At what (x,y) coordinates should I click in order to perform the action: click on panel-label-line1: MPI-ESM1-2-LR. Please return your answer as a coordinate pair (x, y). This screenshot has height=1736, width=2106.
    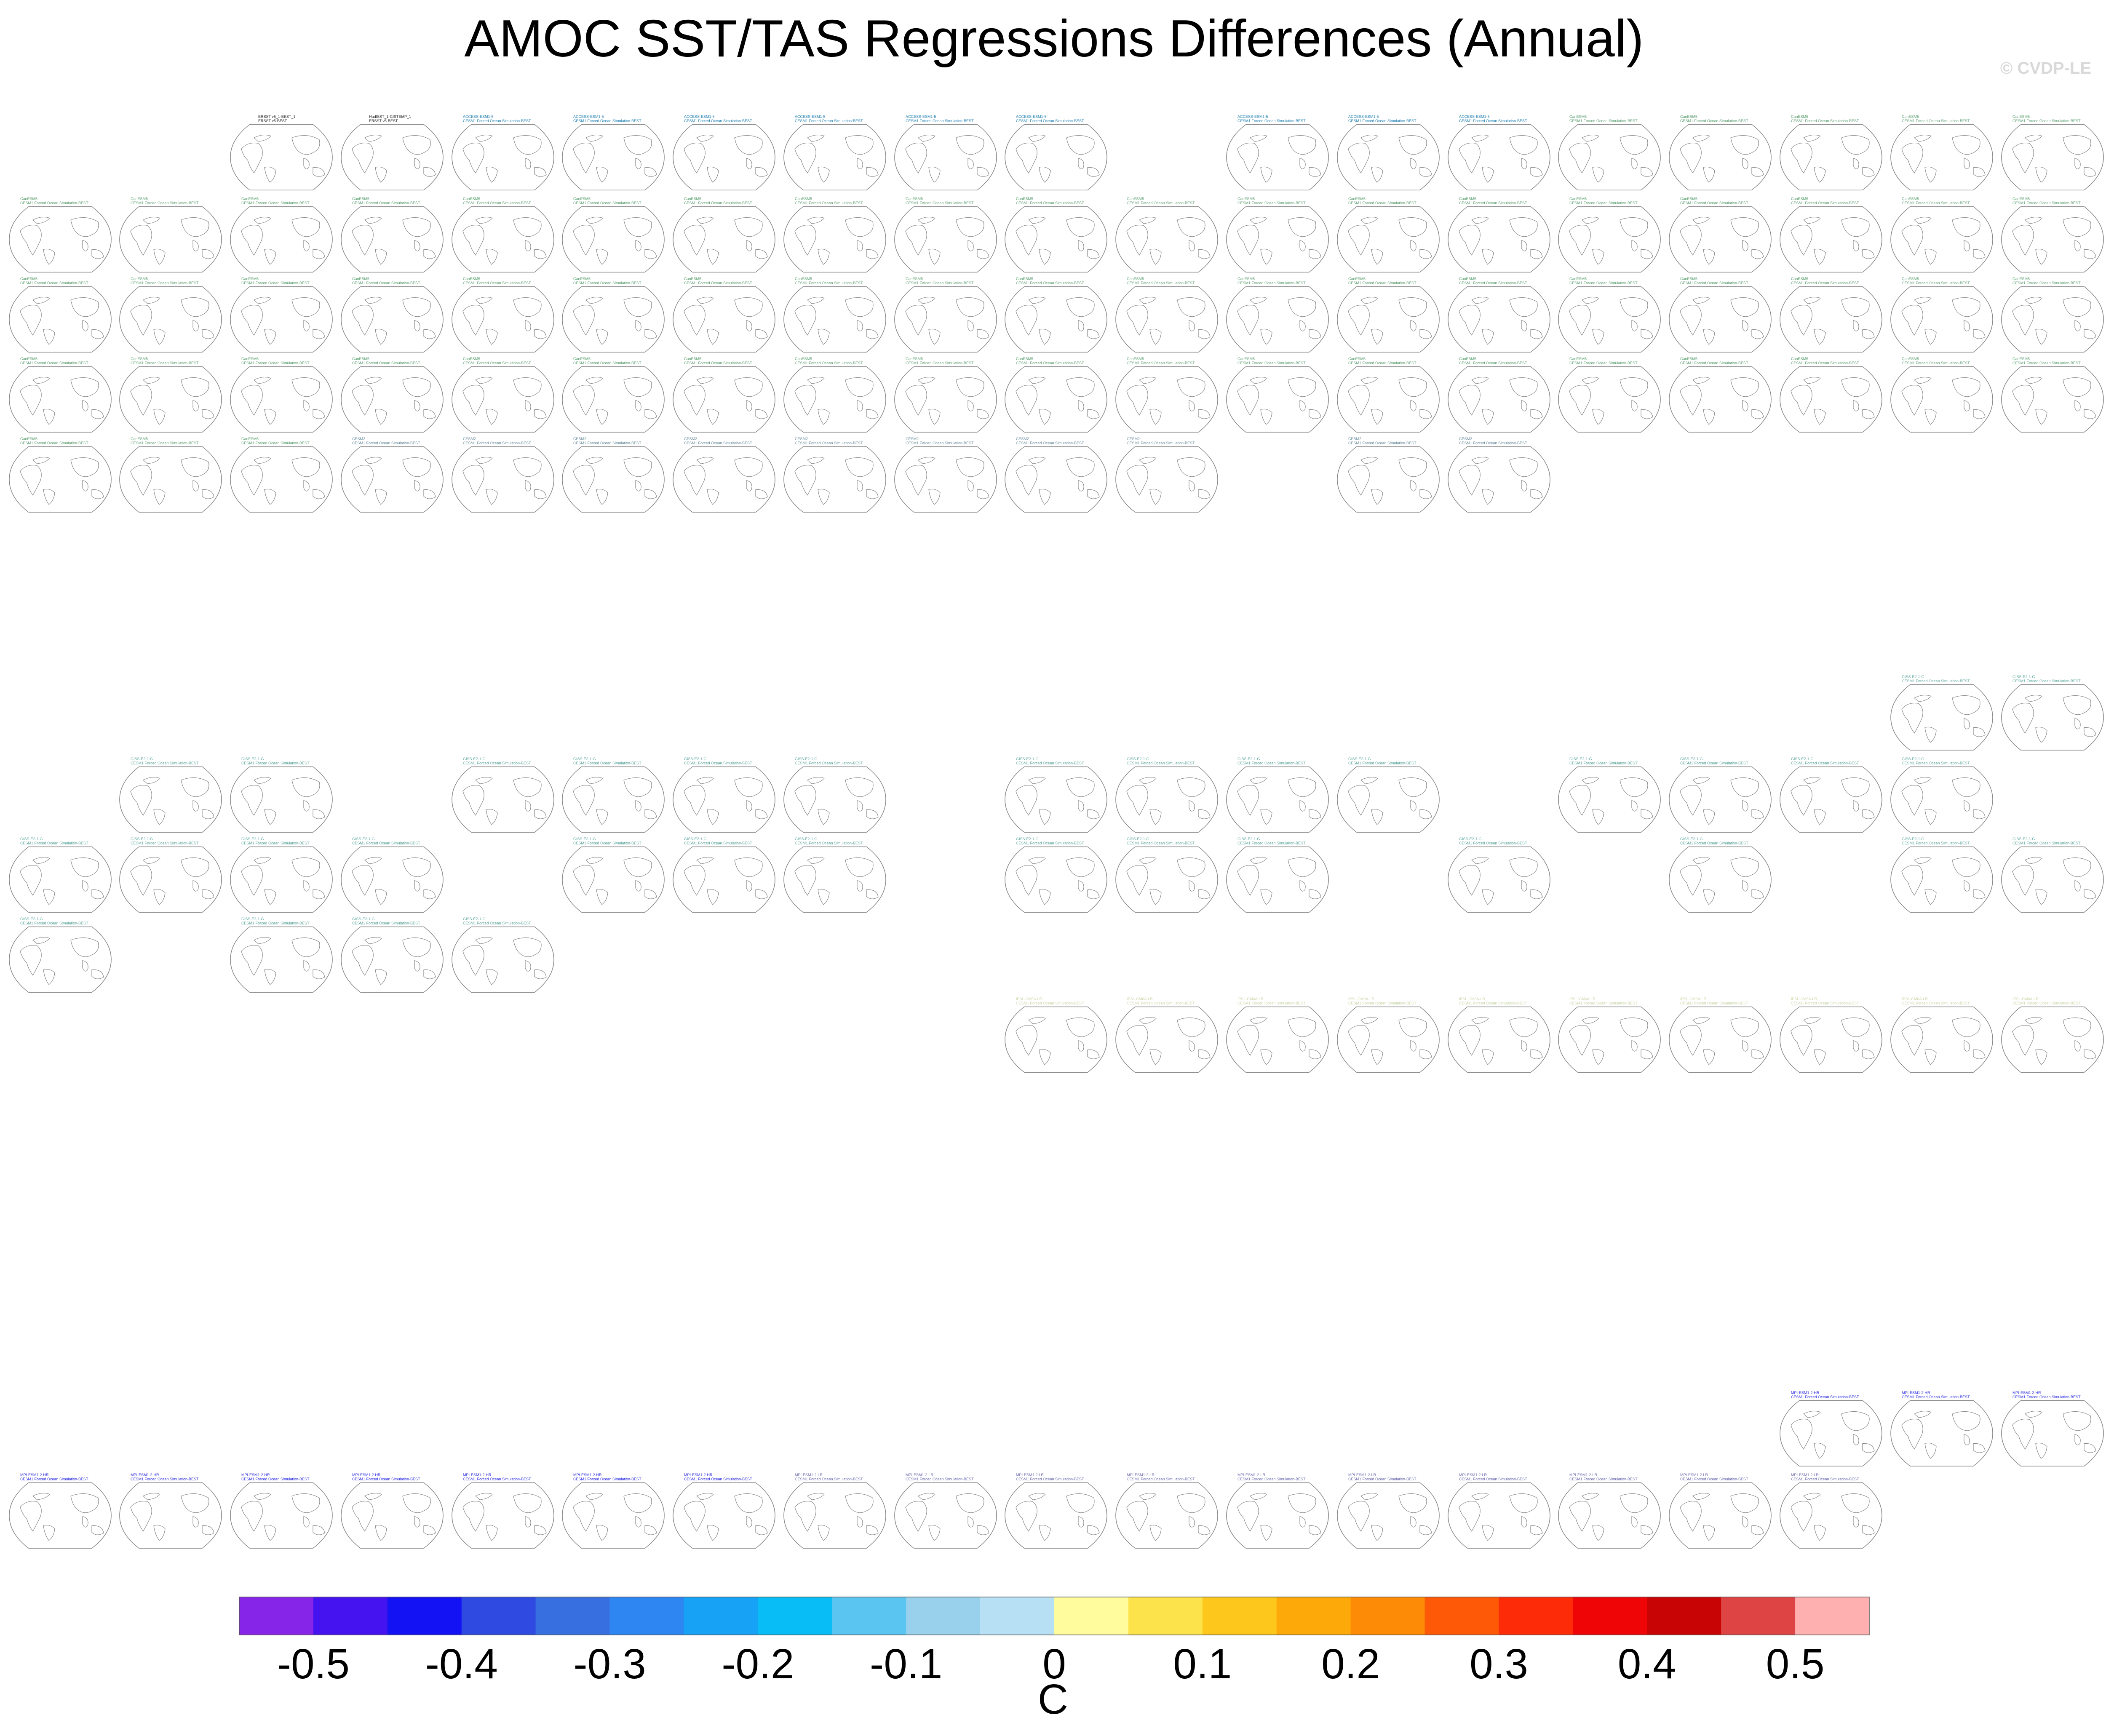
    Looking at the image, I should click on (1141, 1475).